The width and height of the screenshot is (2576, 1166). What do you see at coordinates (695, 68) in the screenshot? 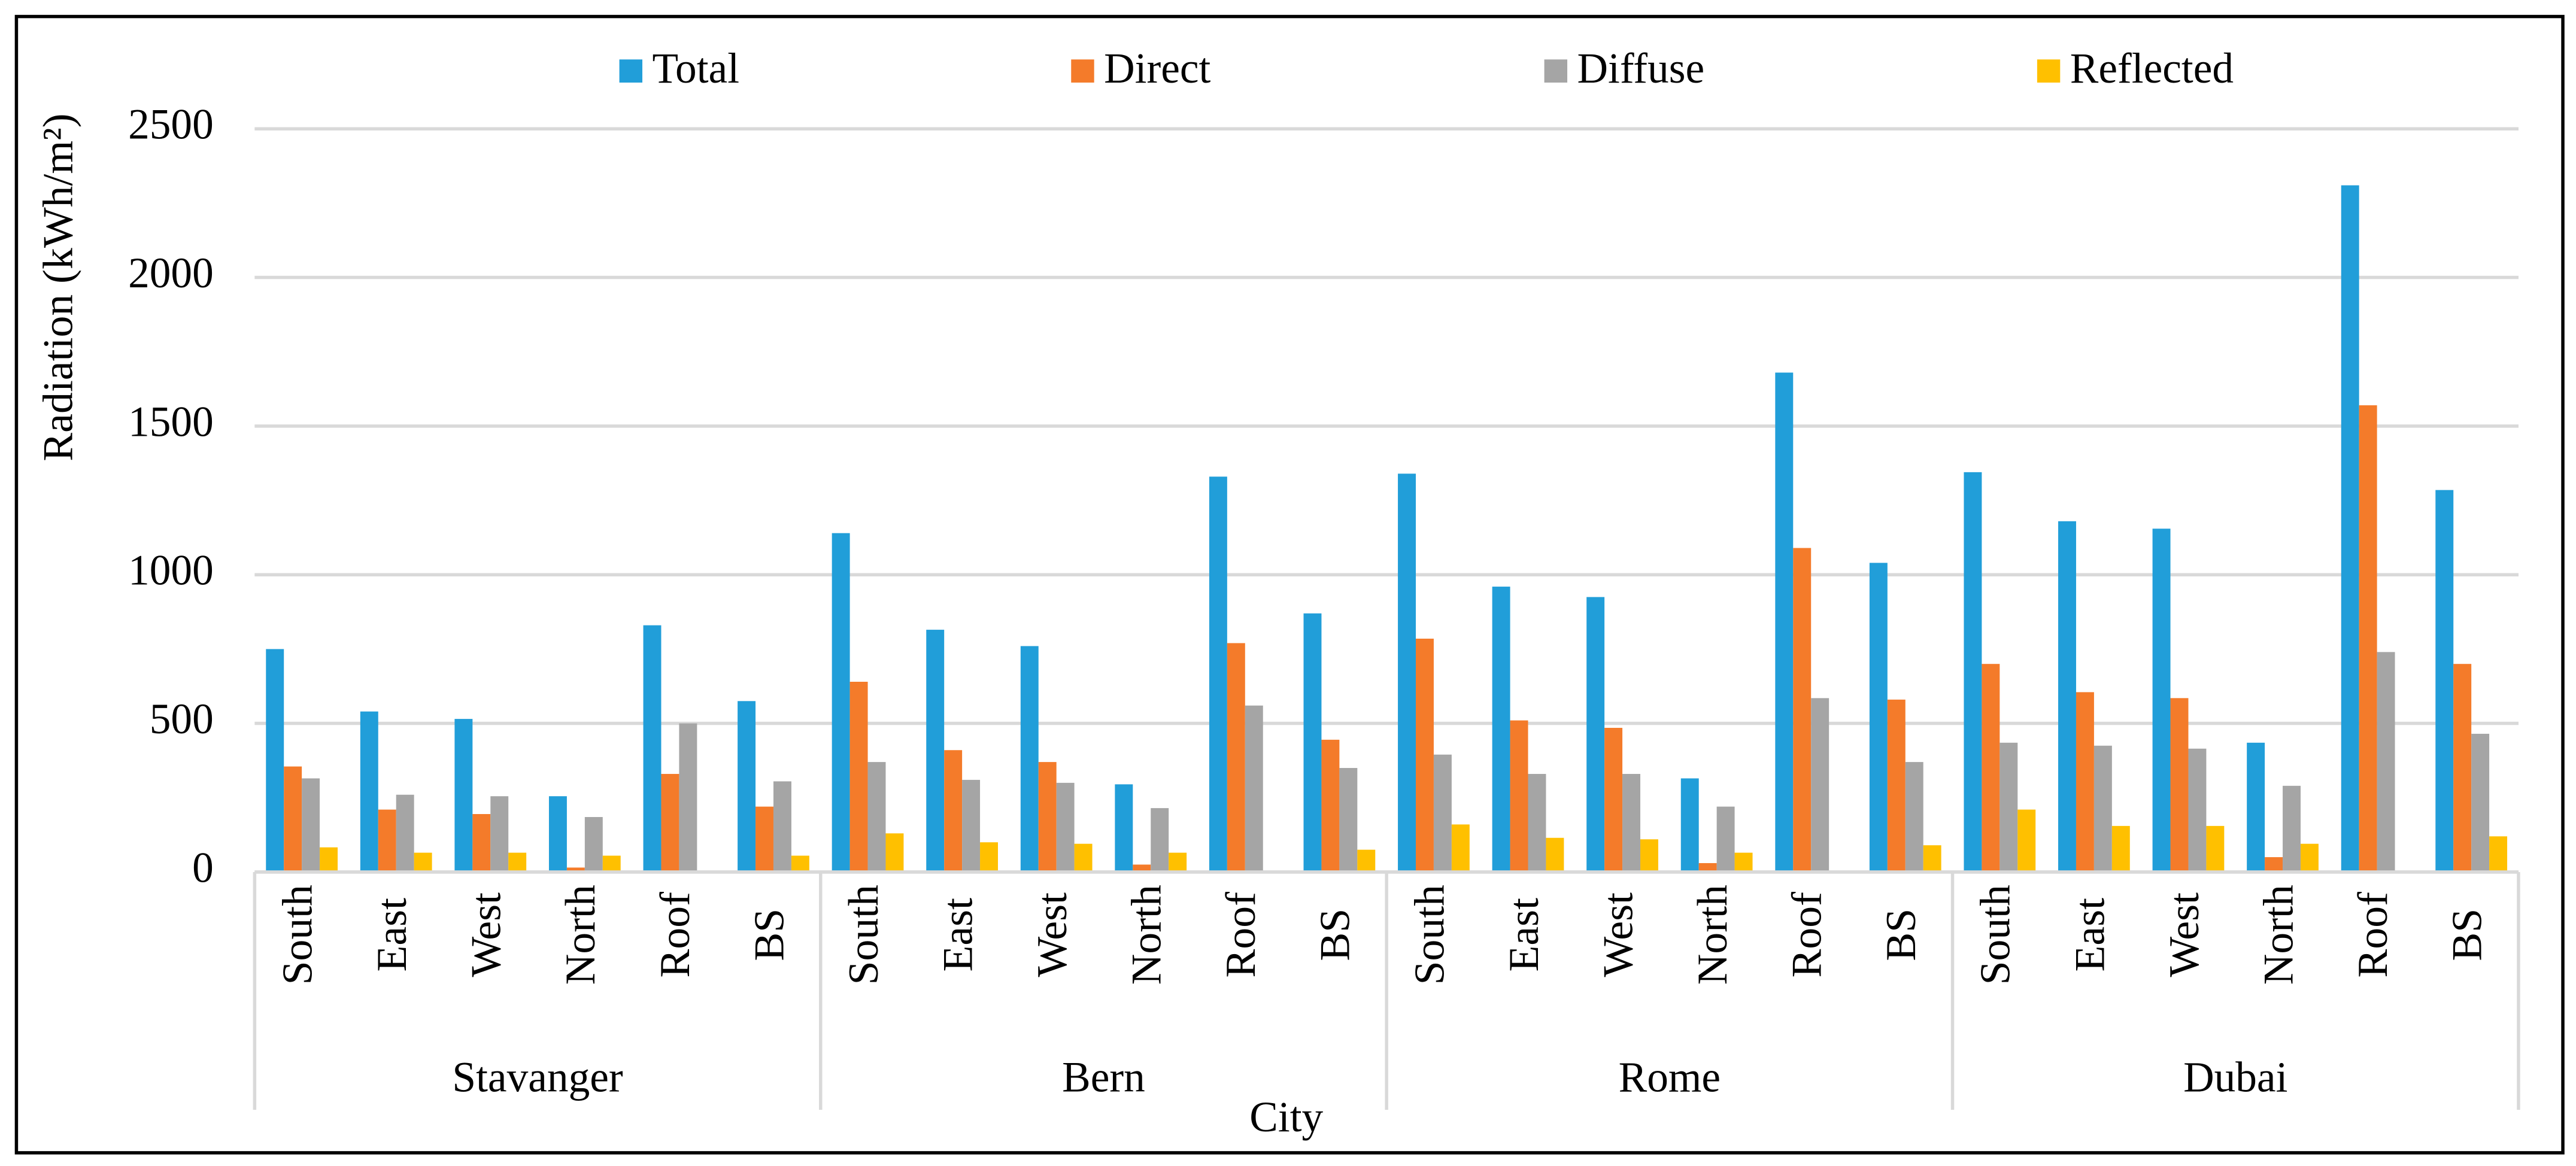
I see `legend-label: Total` at bounding box center [695, 68].